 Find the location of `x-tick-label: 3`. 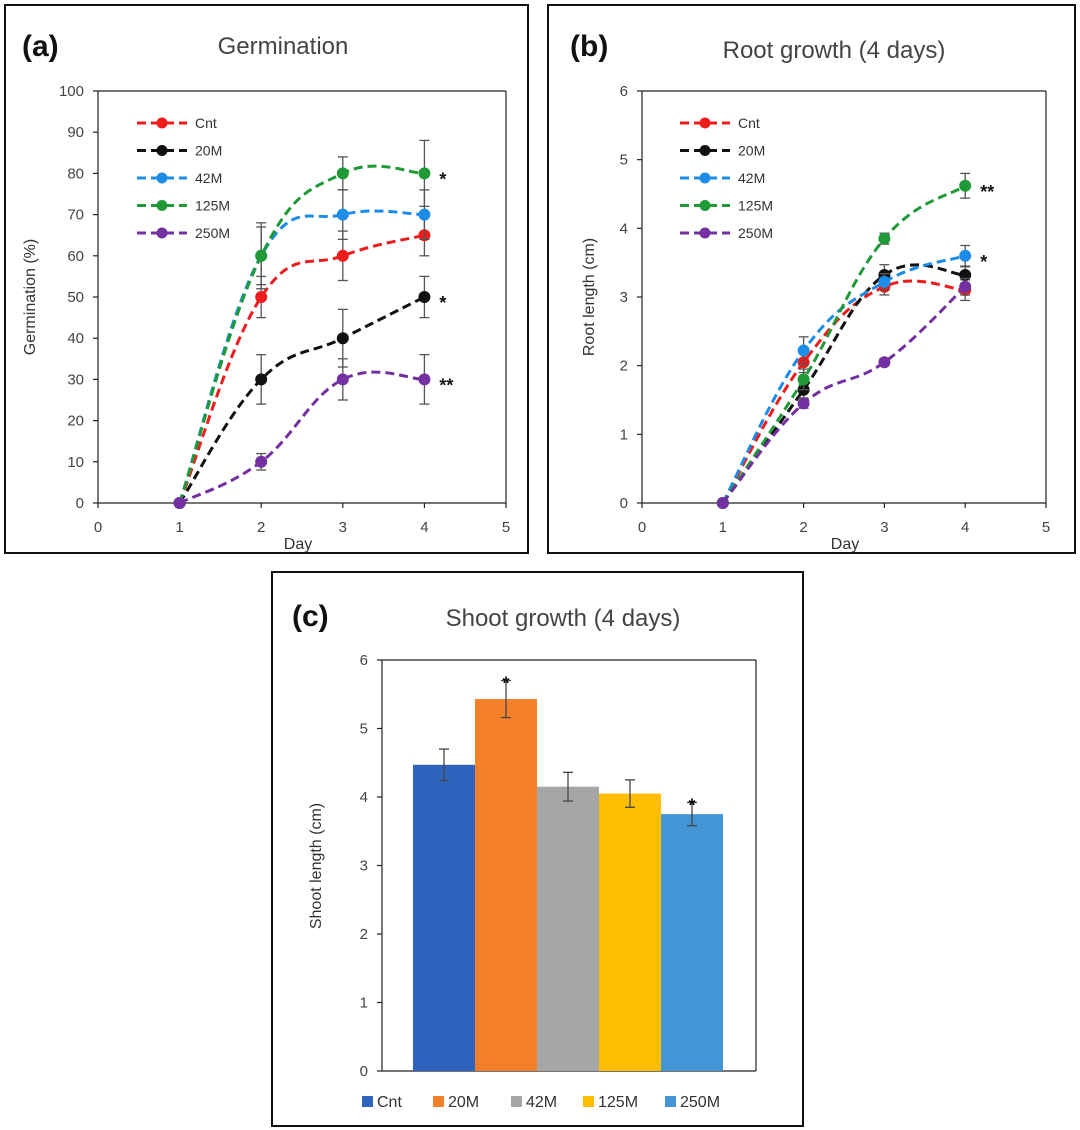

x-tick-label: 3 is located at coordinates (884, 527).